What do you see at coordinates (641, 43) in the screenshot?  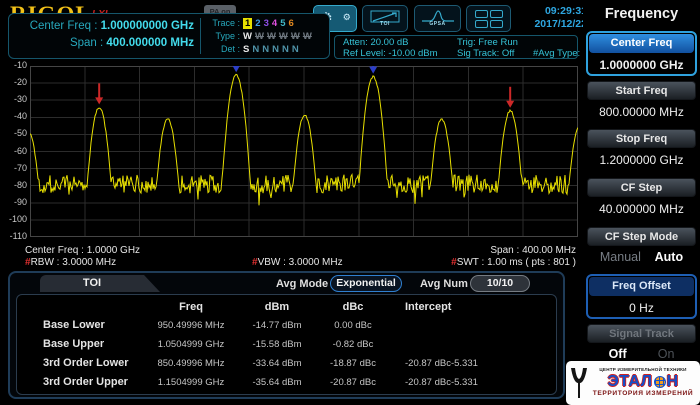 I see `center-freq-key: Center Freq` at bounding box center [641, 43].